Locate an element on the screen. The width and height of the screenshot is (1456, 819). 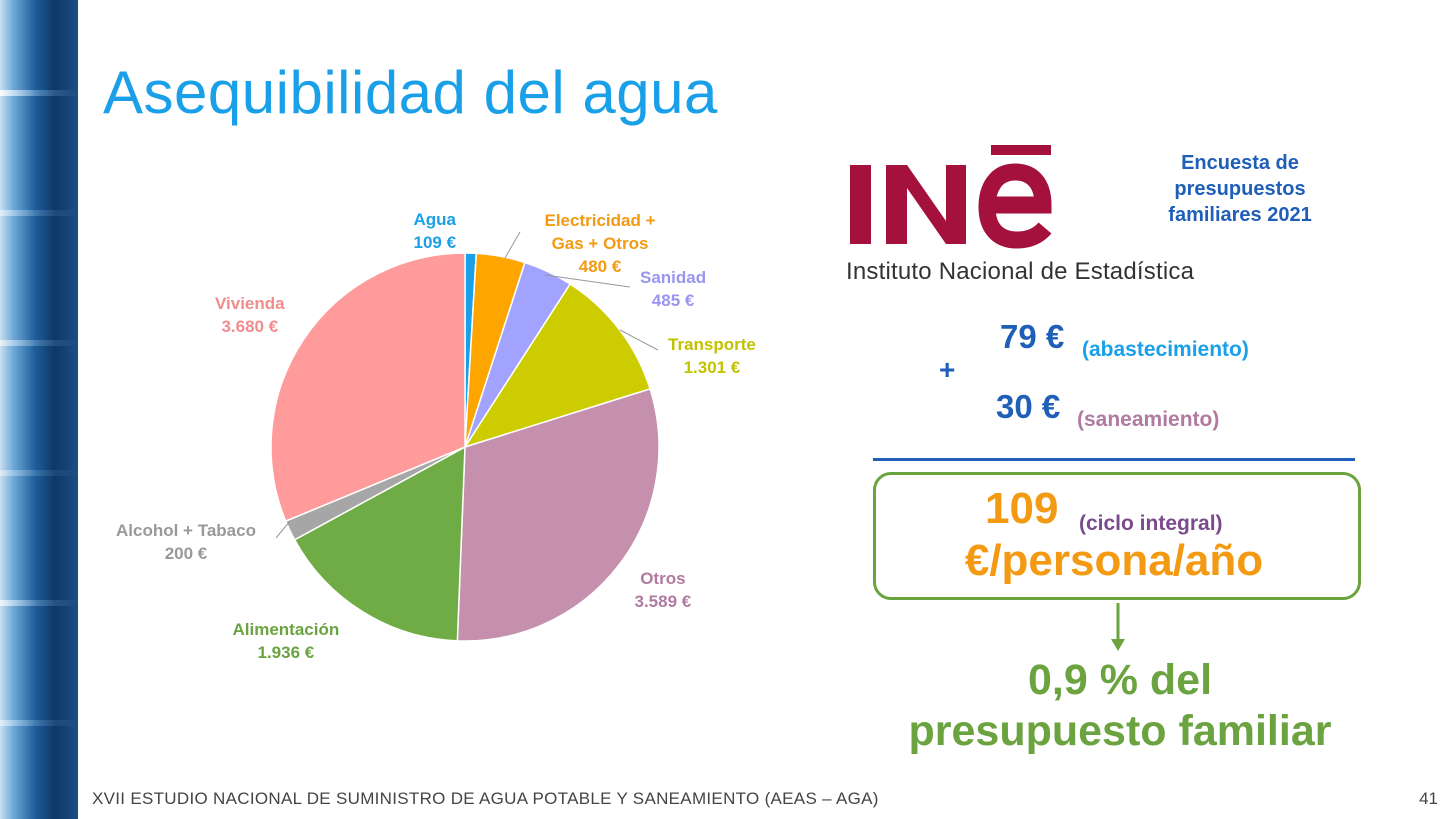
survey-label-line: Encuesta de is located at coordinates (1240, 163).